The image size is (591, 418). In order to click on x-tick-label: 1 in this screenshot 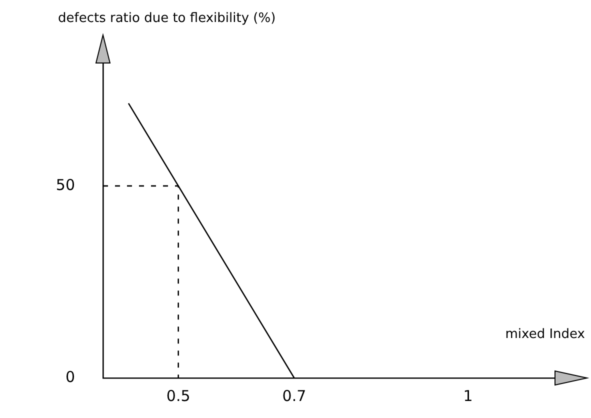, I will do `click(468, 395)`.